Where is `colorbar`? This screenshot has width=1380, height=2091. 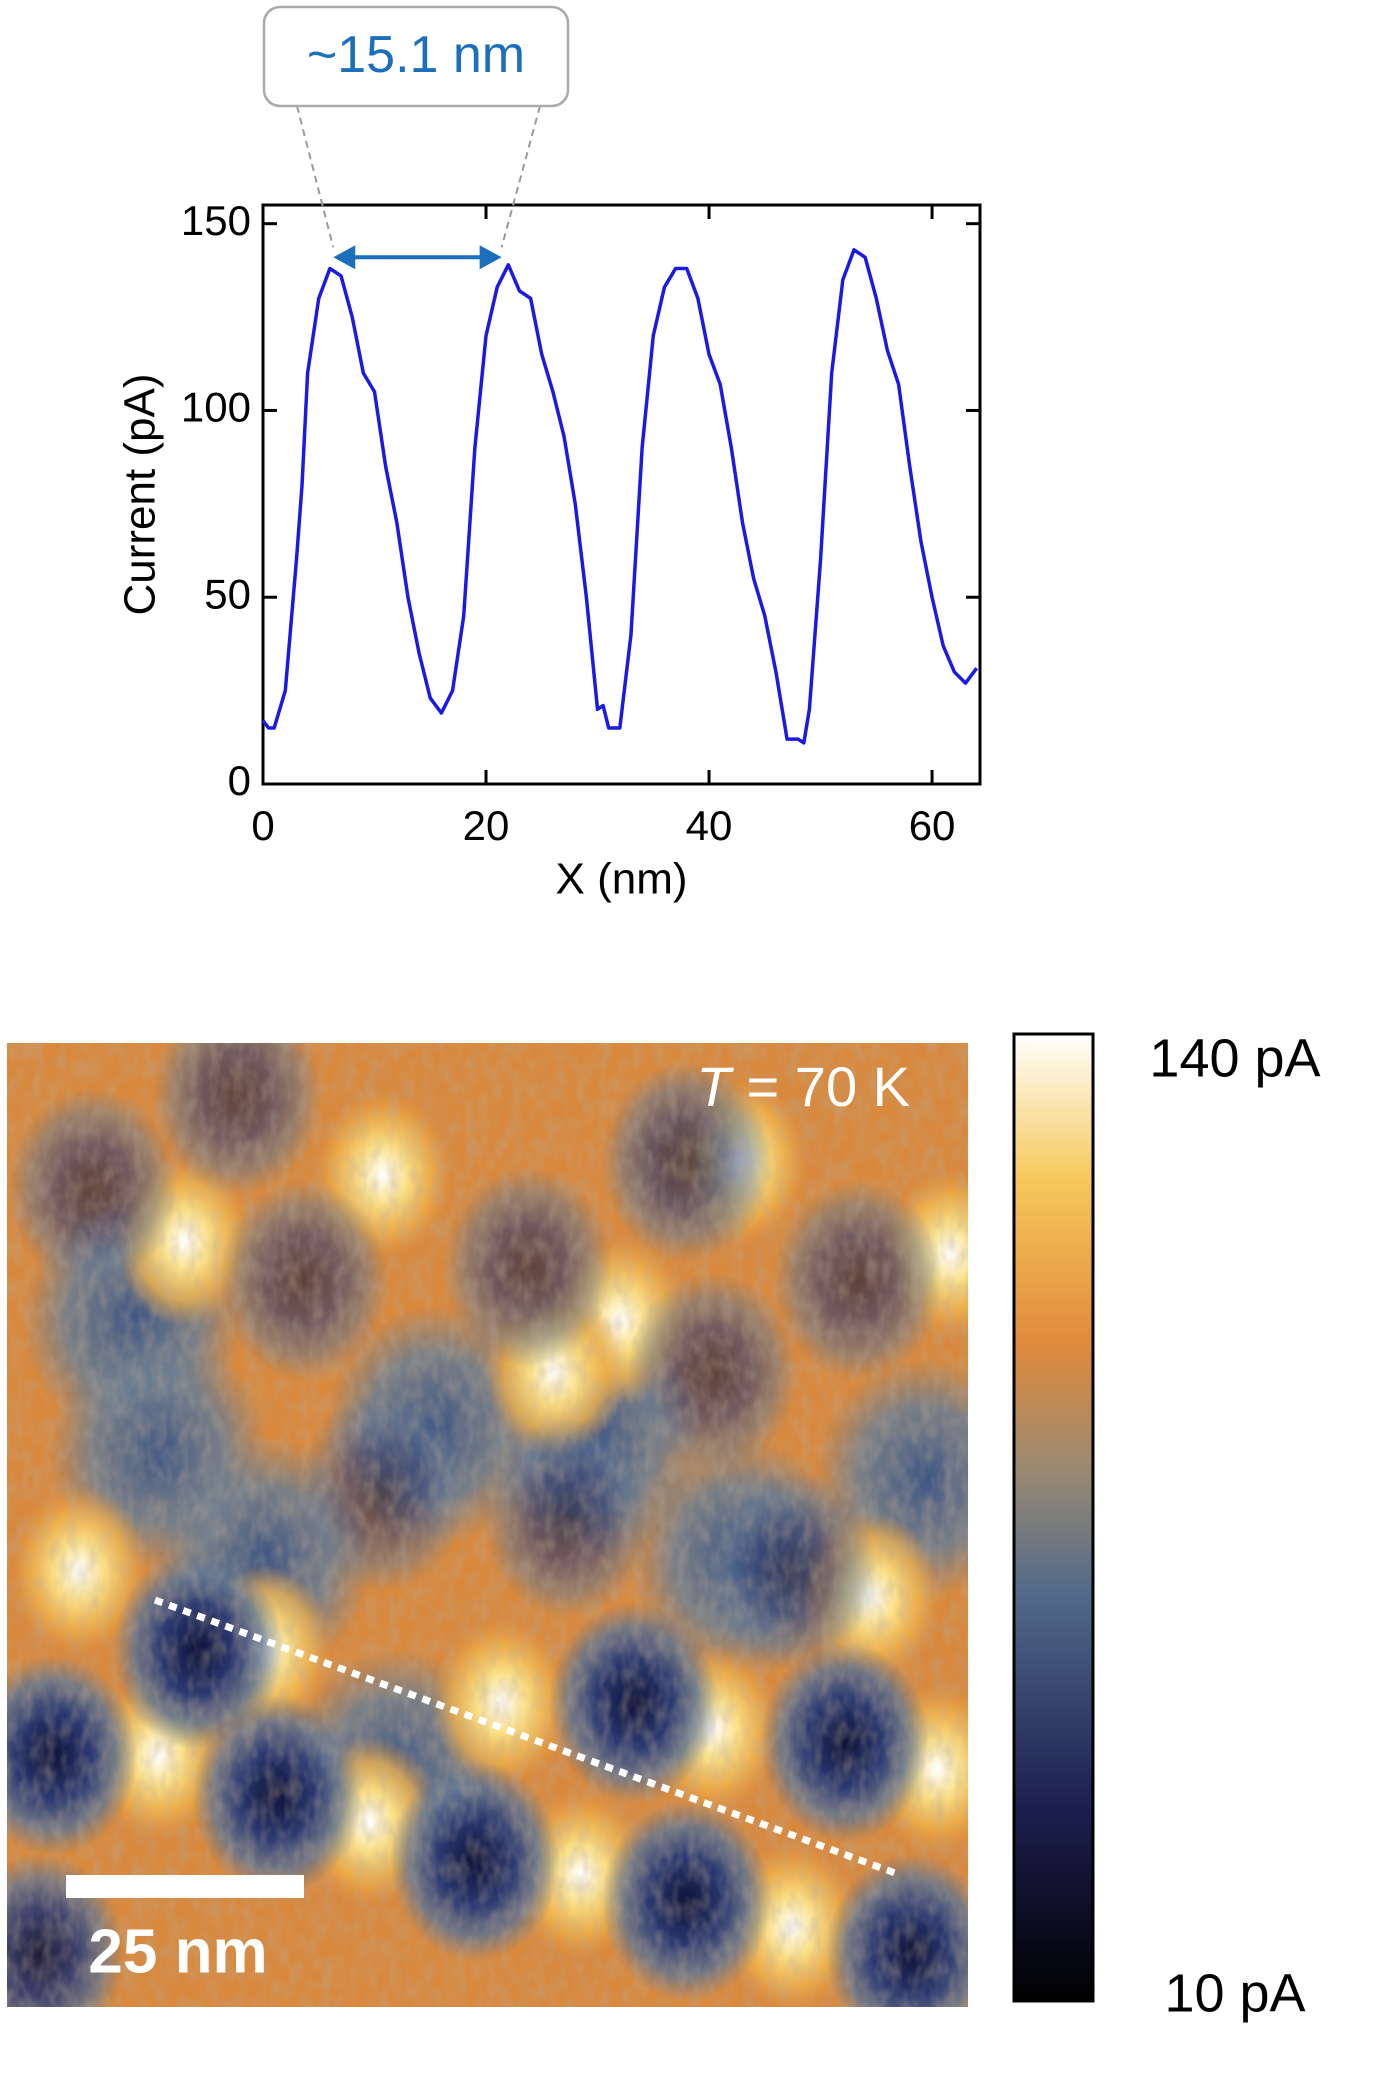 colorbar is located at coordinates (1053, 1517).